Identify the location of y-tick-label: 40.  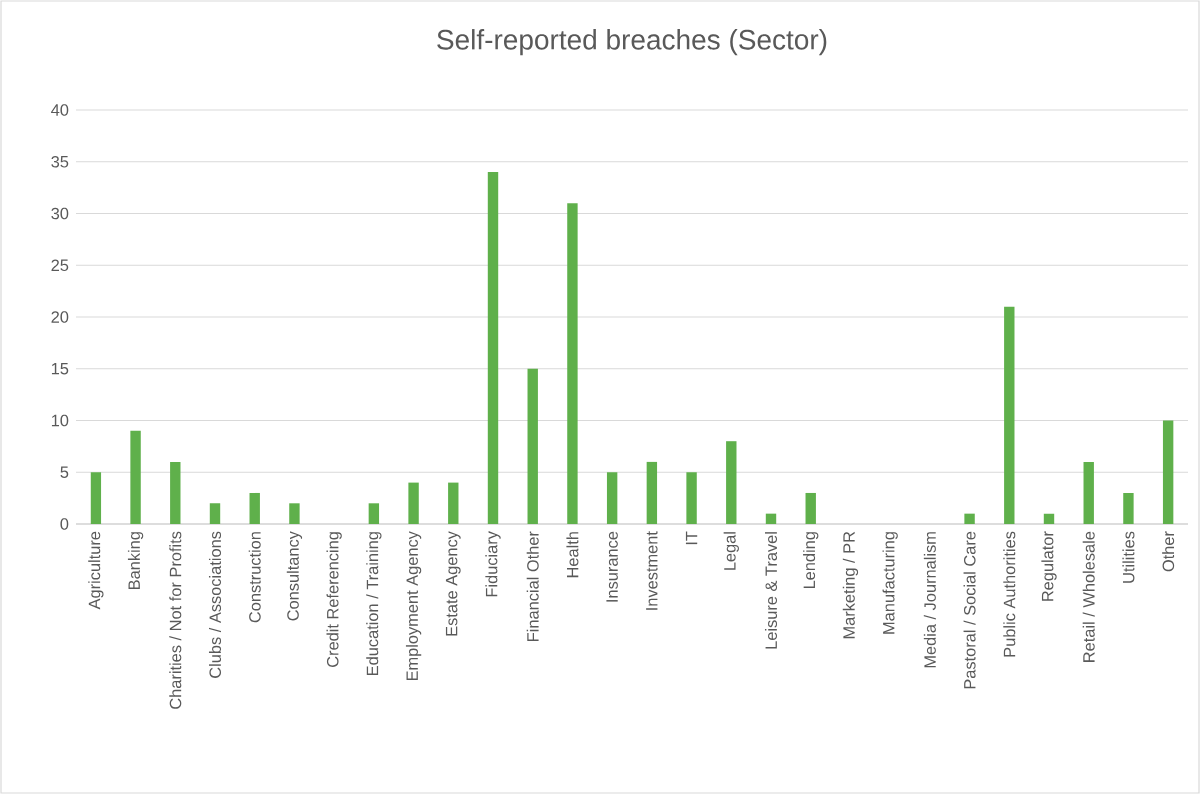
(60, 110).